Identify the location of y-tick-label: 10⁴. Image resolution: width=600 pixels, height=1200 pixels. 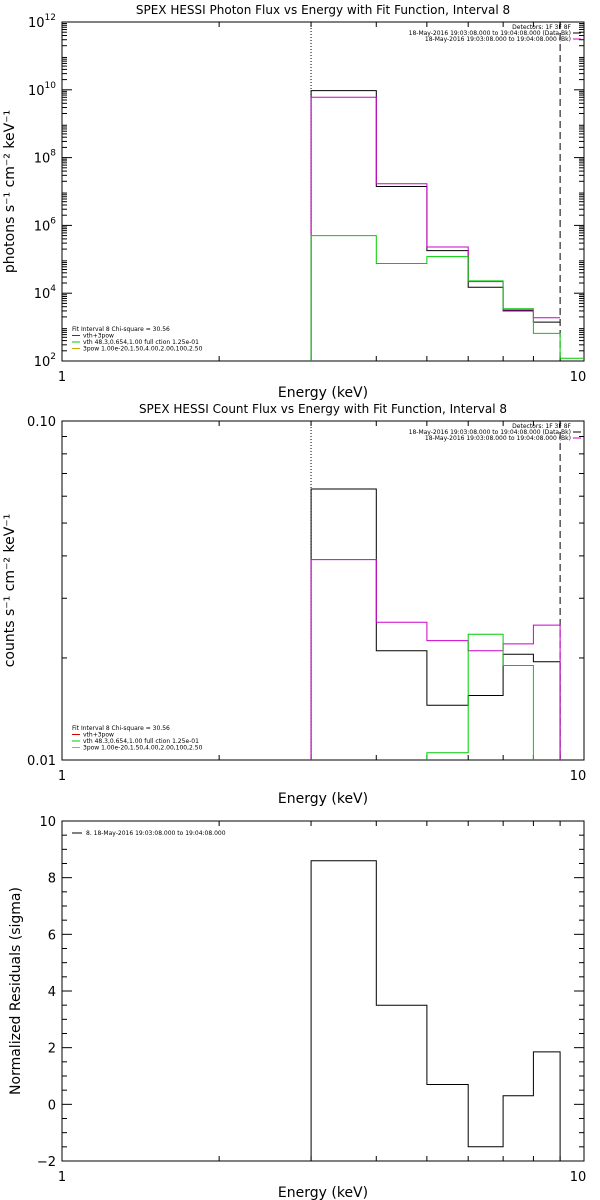
(45, 293).